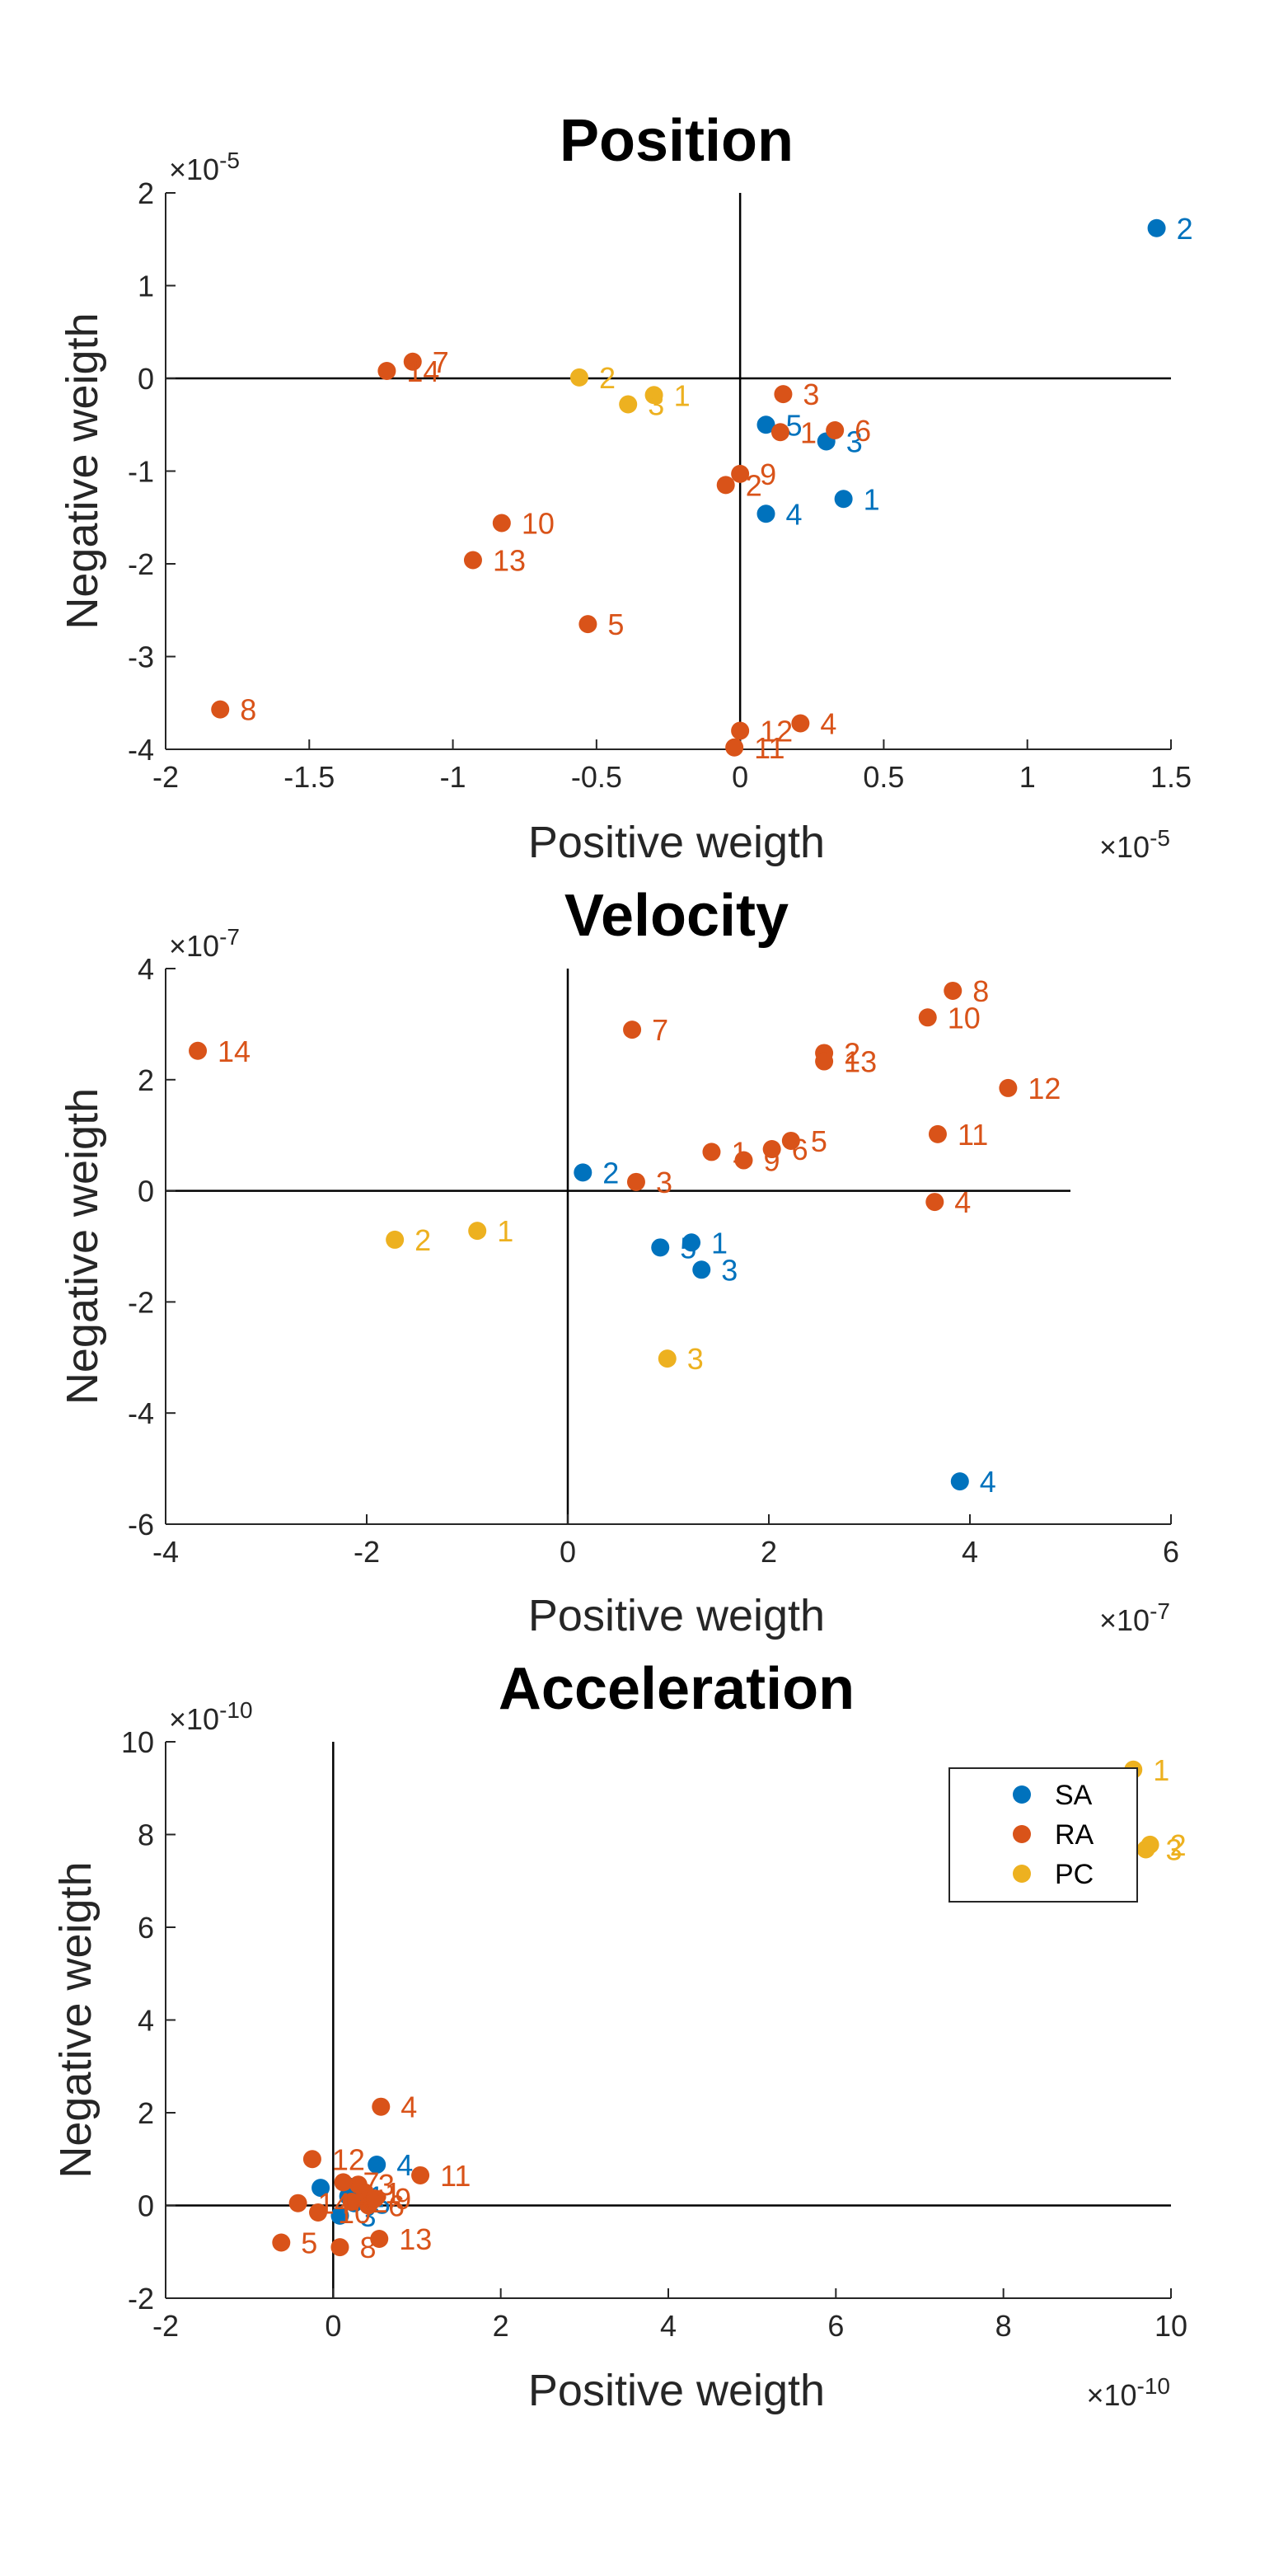 The width and height of the screenshot is (1288, 2576). I want to click on x-tick-label: 1.5, so click(1171, 777).